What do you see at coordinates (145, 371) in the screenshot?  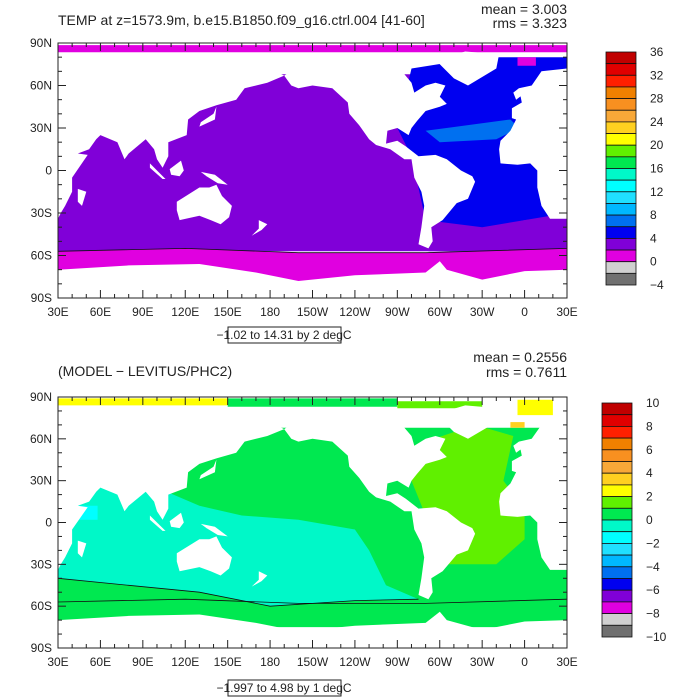 I see `panel2-title: (MODEL − LEVITUS/PHC2)` at bounding box center [145, 371].